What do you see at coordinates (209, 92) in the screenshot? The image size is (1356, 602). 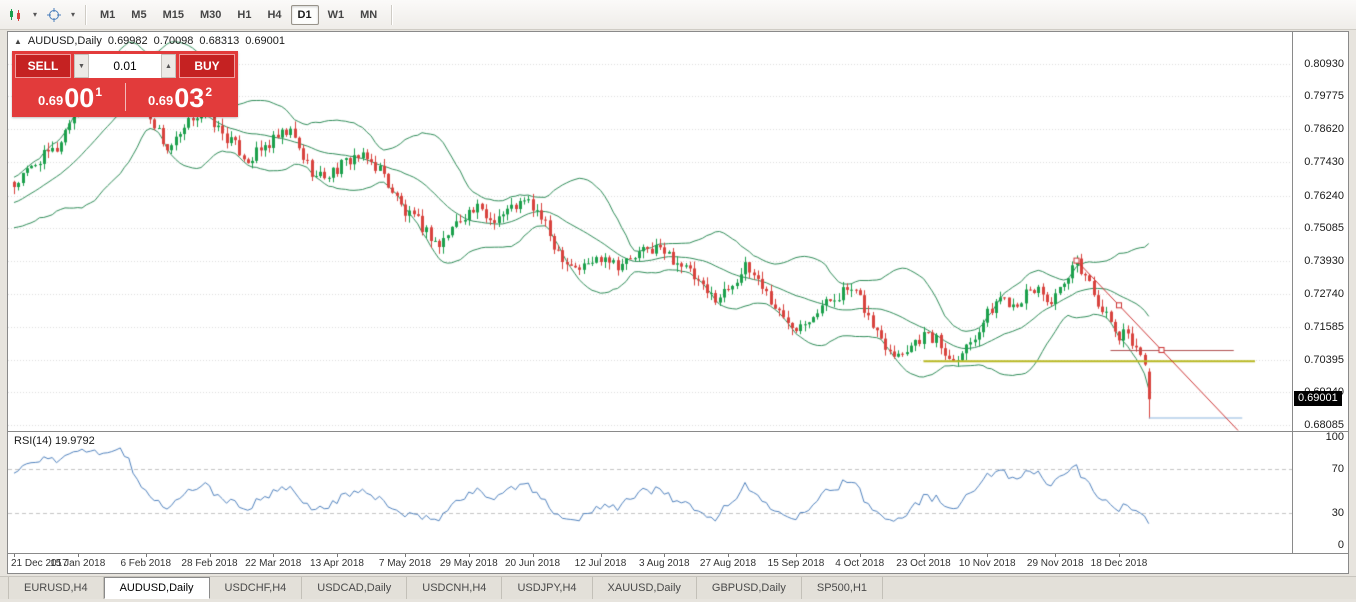 I see `buy-price-pip: 2` at bounding box center [209, 92].